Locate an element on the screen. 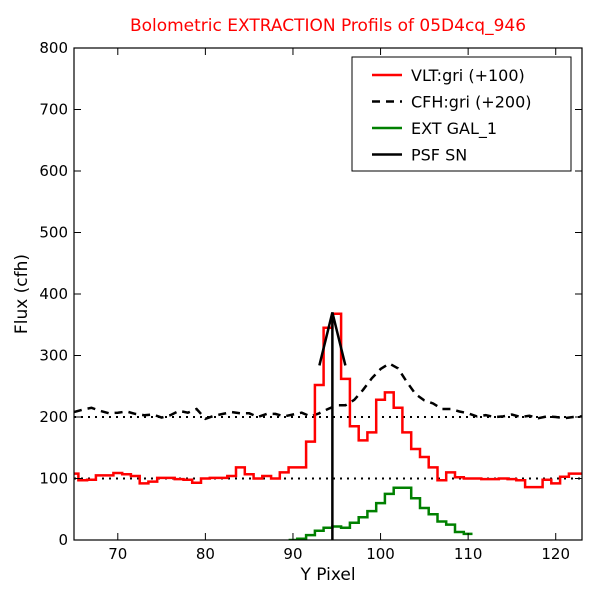  y-tick-label: 300 is located at coordinates (53, 356).